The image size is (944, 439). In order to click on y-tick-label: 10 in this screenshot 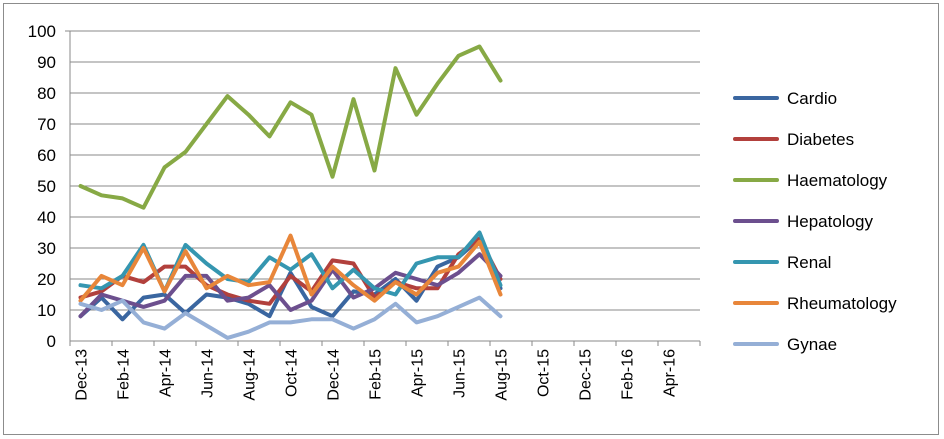, I will do `click(46, 310)`.